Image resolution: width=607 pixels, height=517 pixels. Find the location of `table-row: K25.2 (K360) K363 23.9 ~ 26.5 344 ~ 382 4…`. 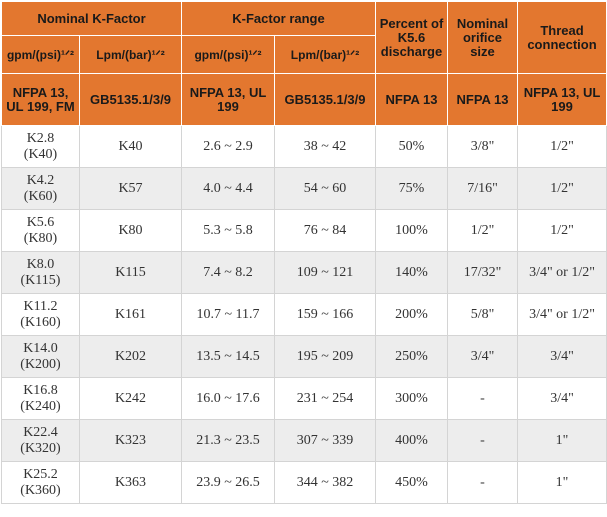

table-row: K25.2 (K360) K363 23.9 ~ 26.5 344 ~ 382 4… is located at coordinates (304, 482).